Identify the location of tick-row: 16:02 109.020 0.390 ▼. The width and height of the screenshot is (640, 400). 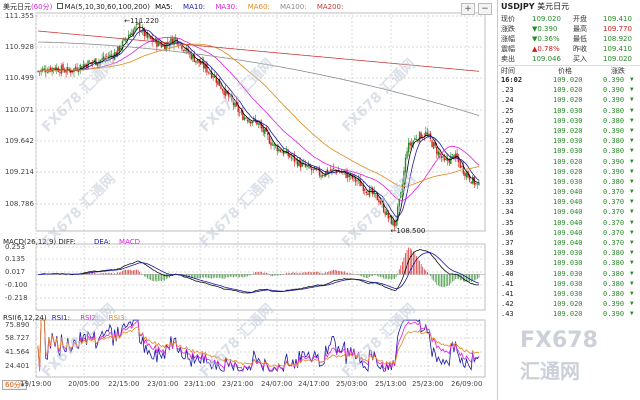
(569, 80).